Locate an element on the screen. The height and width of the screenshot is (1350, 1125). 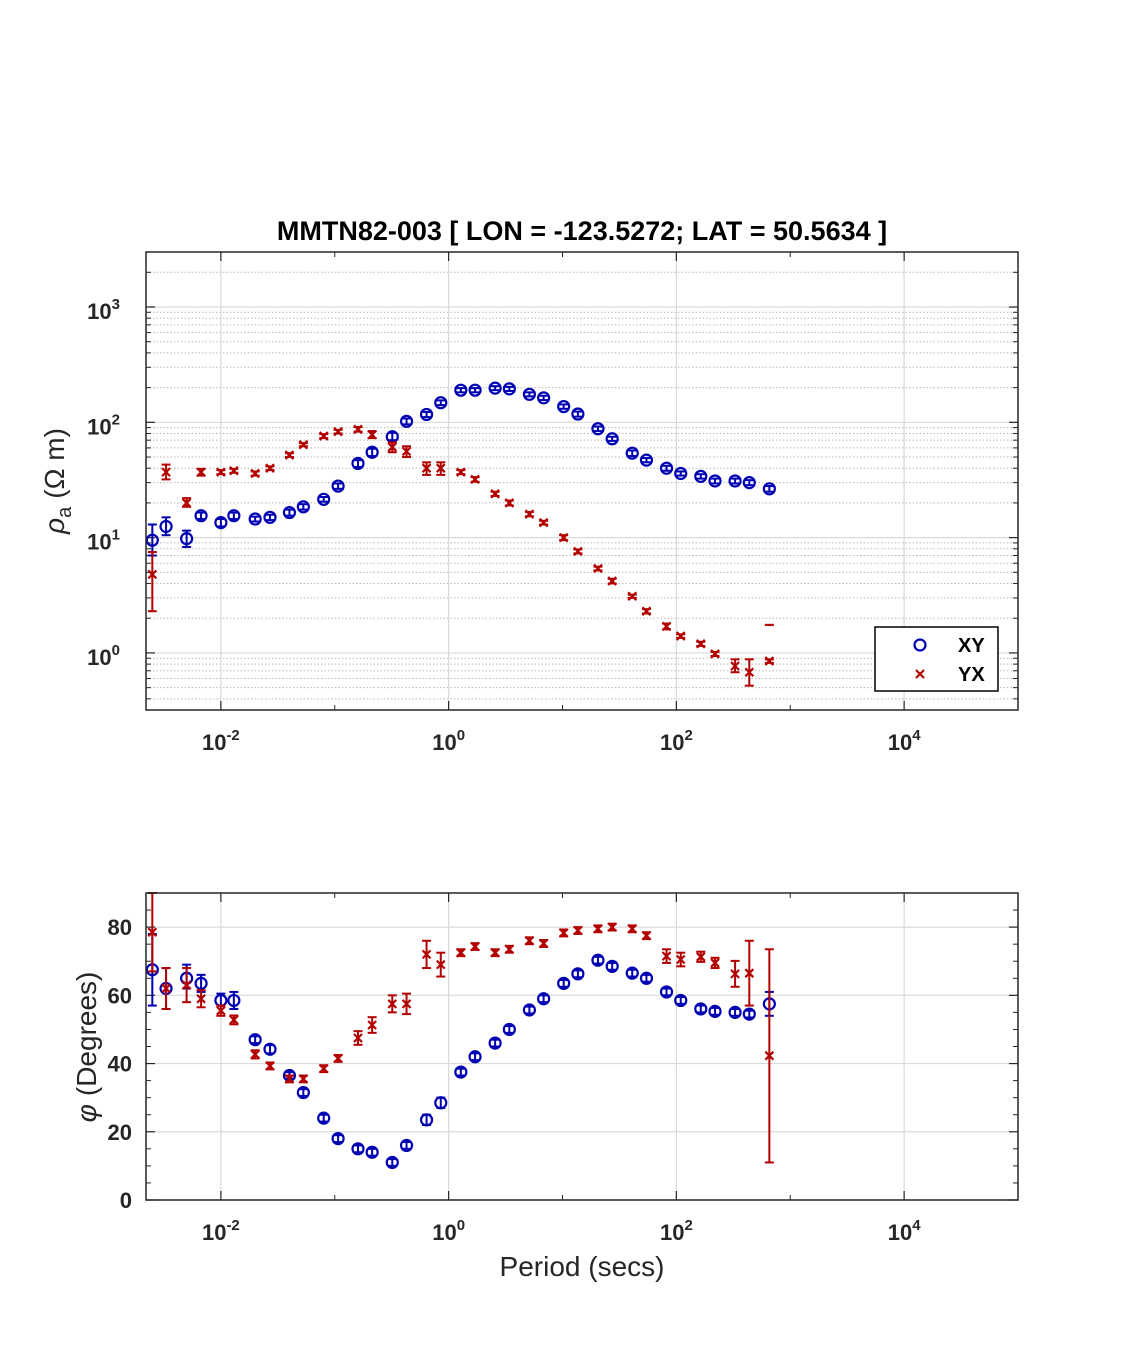
resistivity-y-axis-label: ρa (Ω m) is located at coordinates (57, 481).